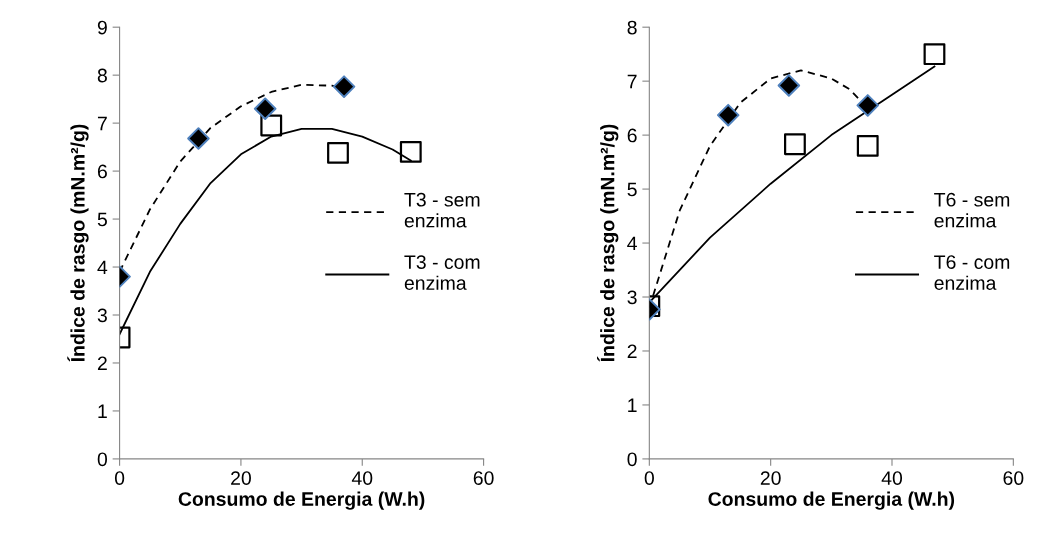 Image resolution: width=1049 pixels, height=533 pixels. What do you see at coordinates (442, 272) in the screenshot?
I see `legend-label: T3 - com enzima` at bounding box center [442, 272].